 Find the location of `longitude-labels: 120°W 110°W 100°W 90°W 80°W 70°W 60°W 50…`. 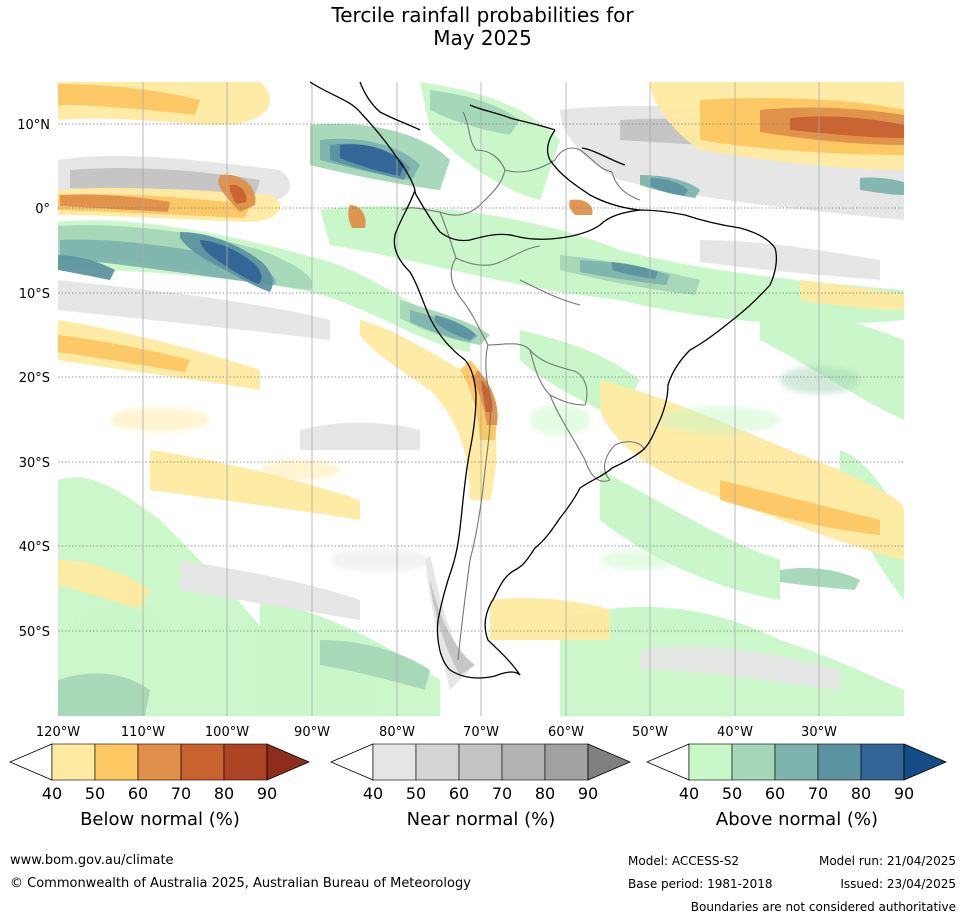

longitude-labels: 120°W 110°W 100°W 90°W 80°W 70°W 60°W 50… is located at coordinates (436, 732).